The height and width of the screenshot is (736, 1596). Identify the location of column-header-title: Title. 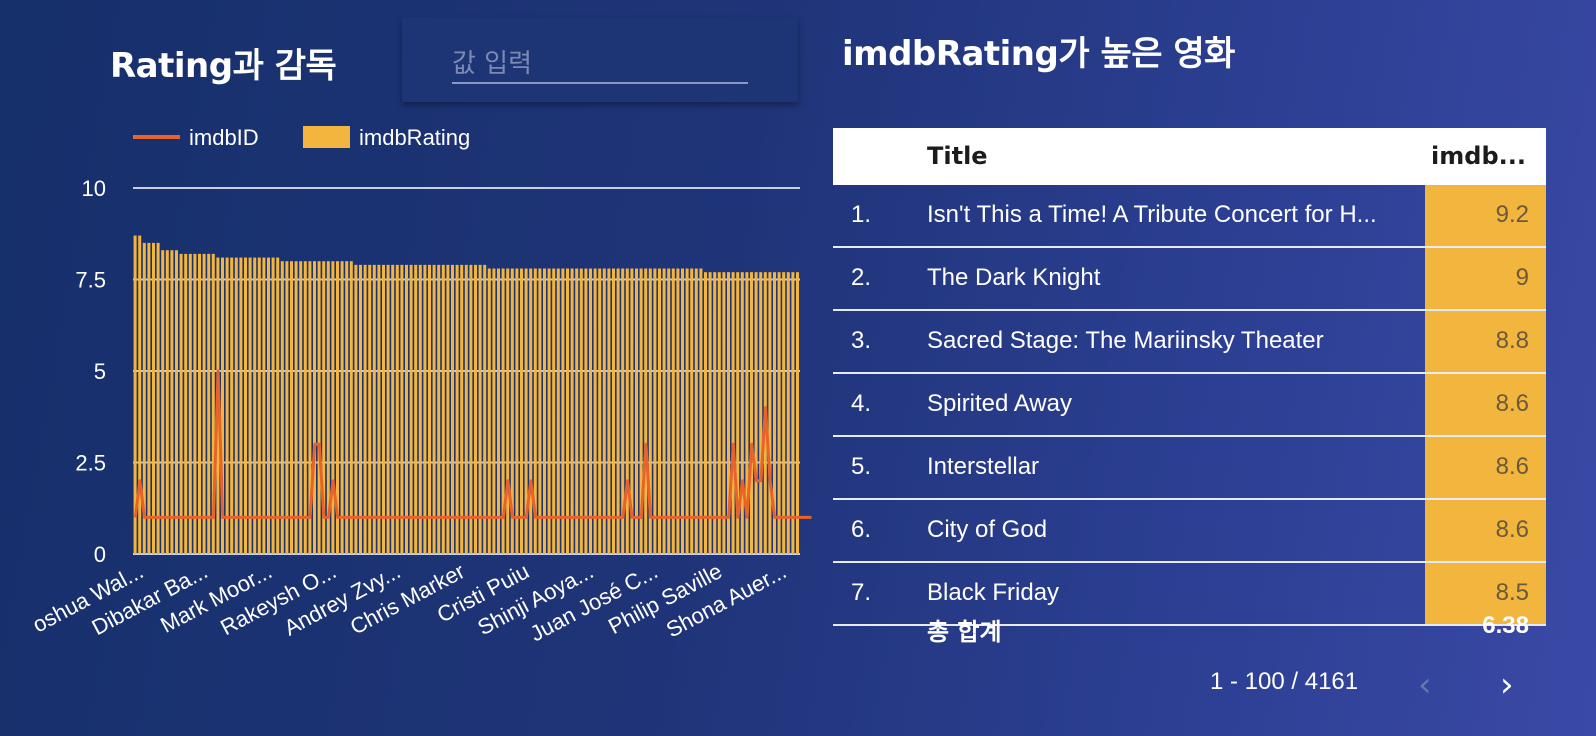
(957, 156).